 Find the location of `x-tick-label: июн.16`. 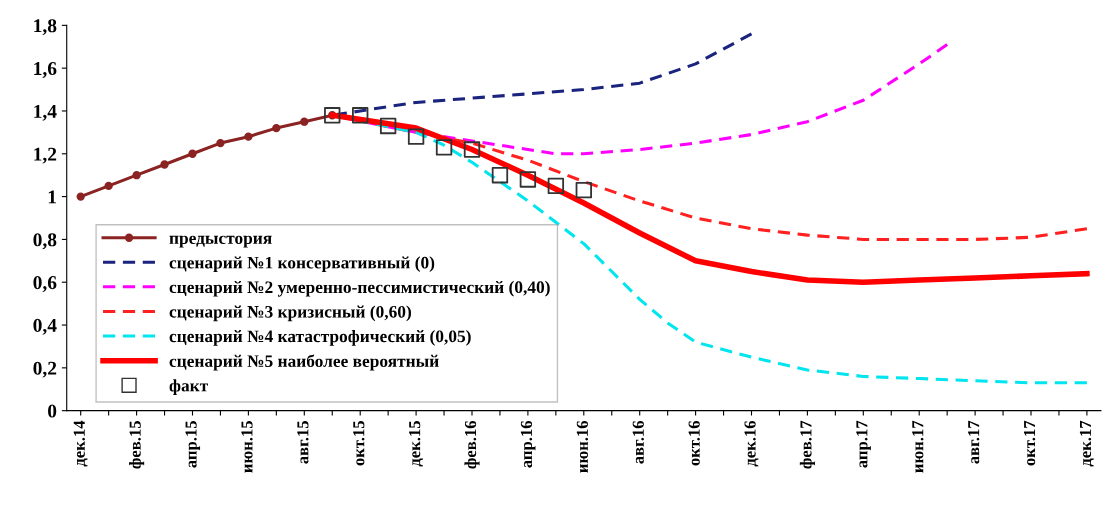

x-tick-label: июн.16 is located at coordinates (582, 446).